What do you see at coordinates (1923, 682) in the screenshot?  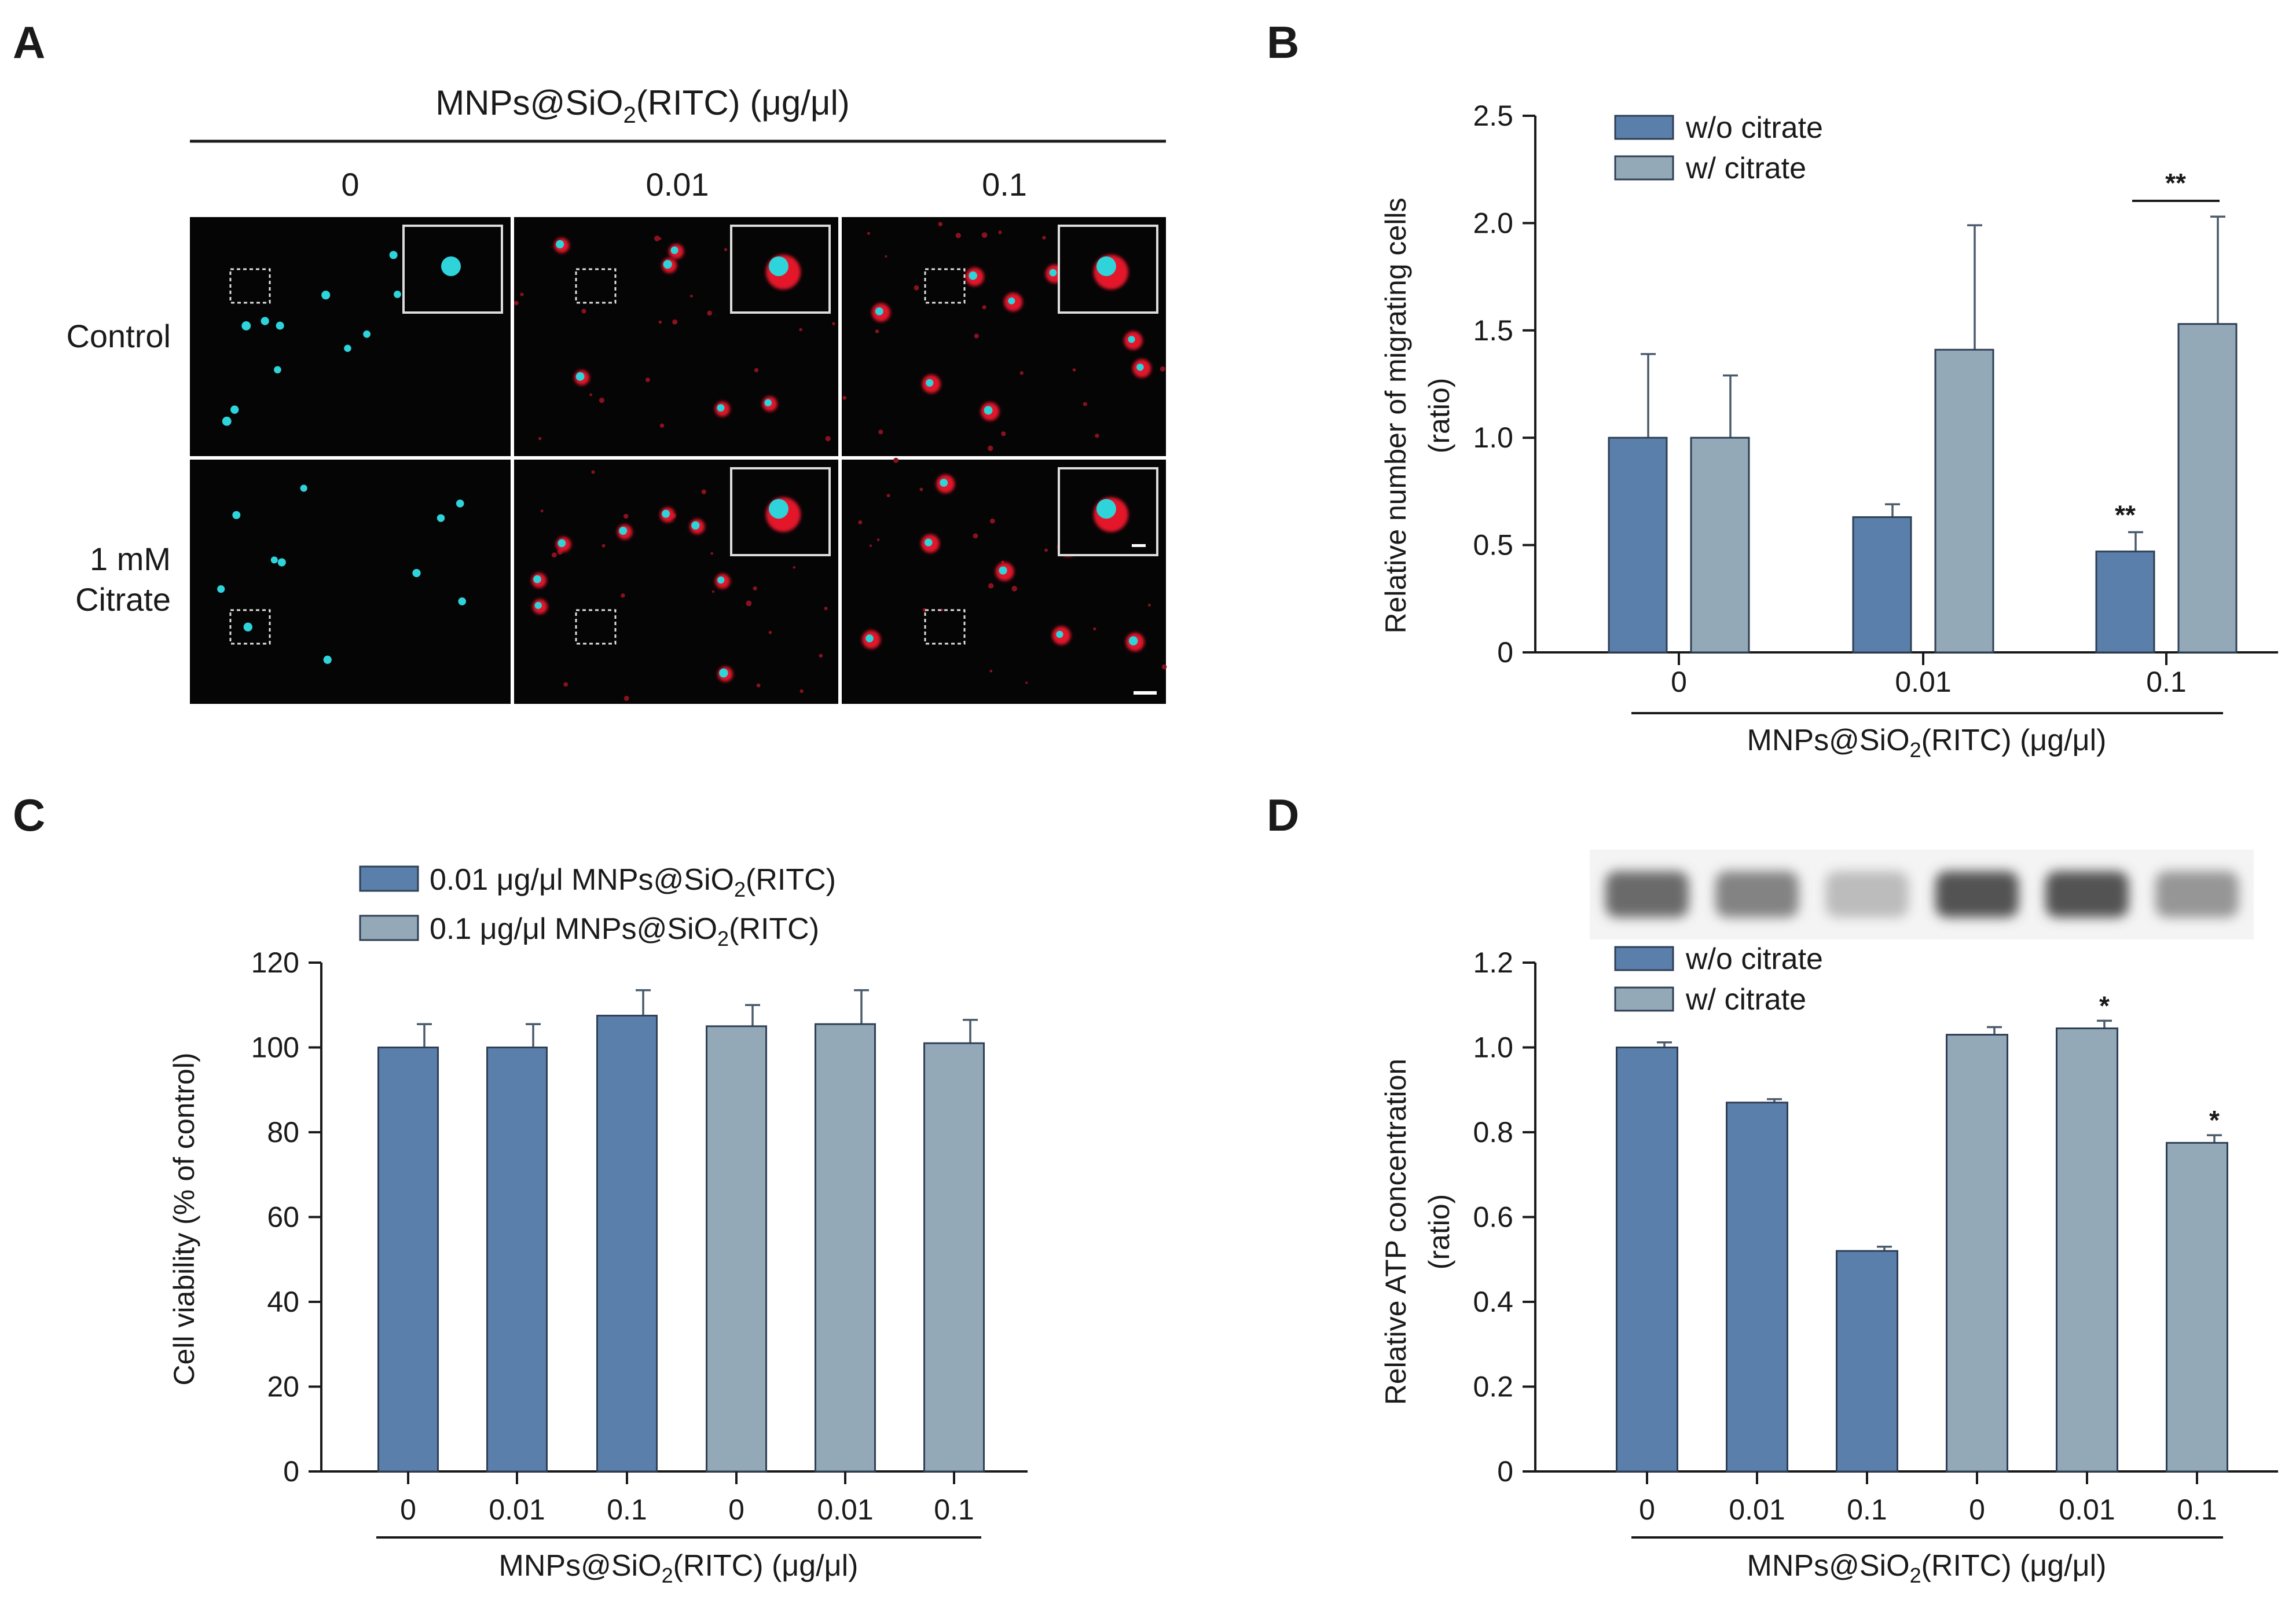 I see `chart-b-x-tick-label: 0.01` at bounding box center [1923, 682].